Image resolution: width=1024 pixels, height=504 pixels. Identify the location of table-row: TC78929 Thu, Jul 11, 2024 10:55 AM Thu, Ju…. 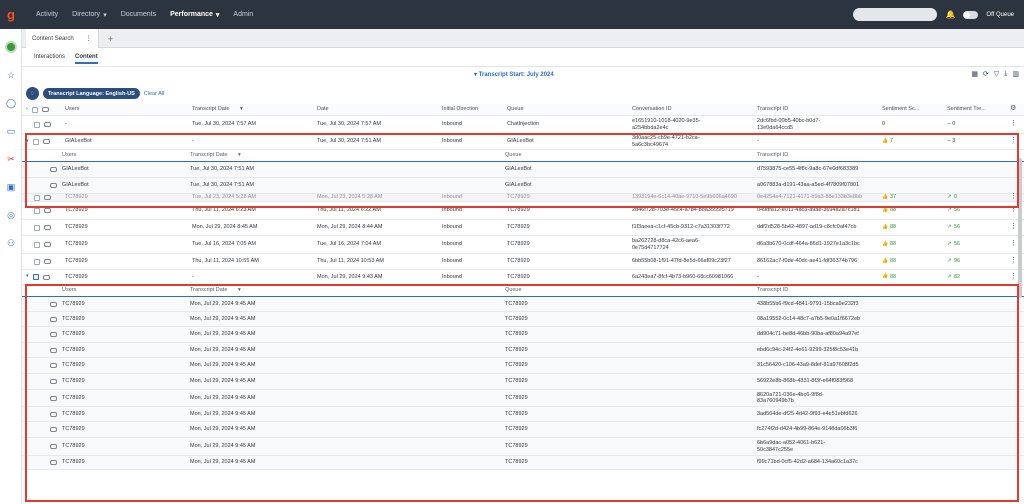
(523, 262).